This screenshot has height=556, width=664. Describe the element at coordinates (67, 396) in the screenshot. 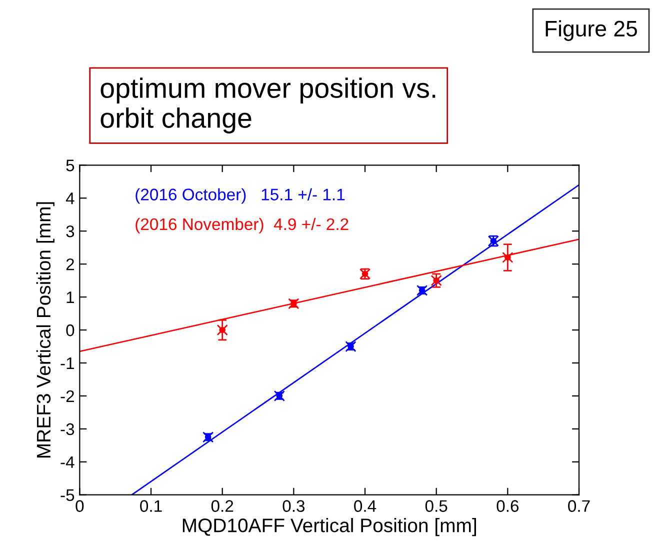

I see `y-tick-label: -2` at that location.